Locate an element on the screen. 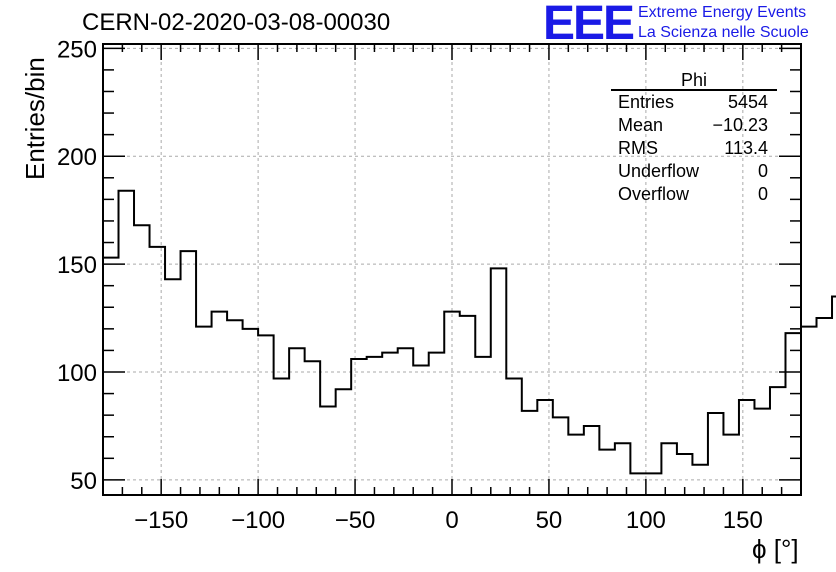  x-tick-label: 0 is located at coordinates (451, 520).